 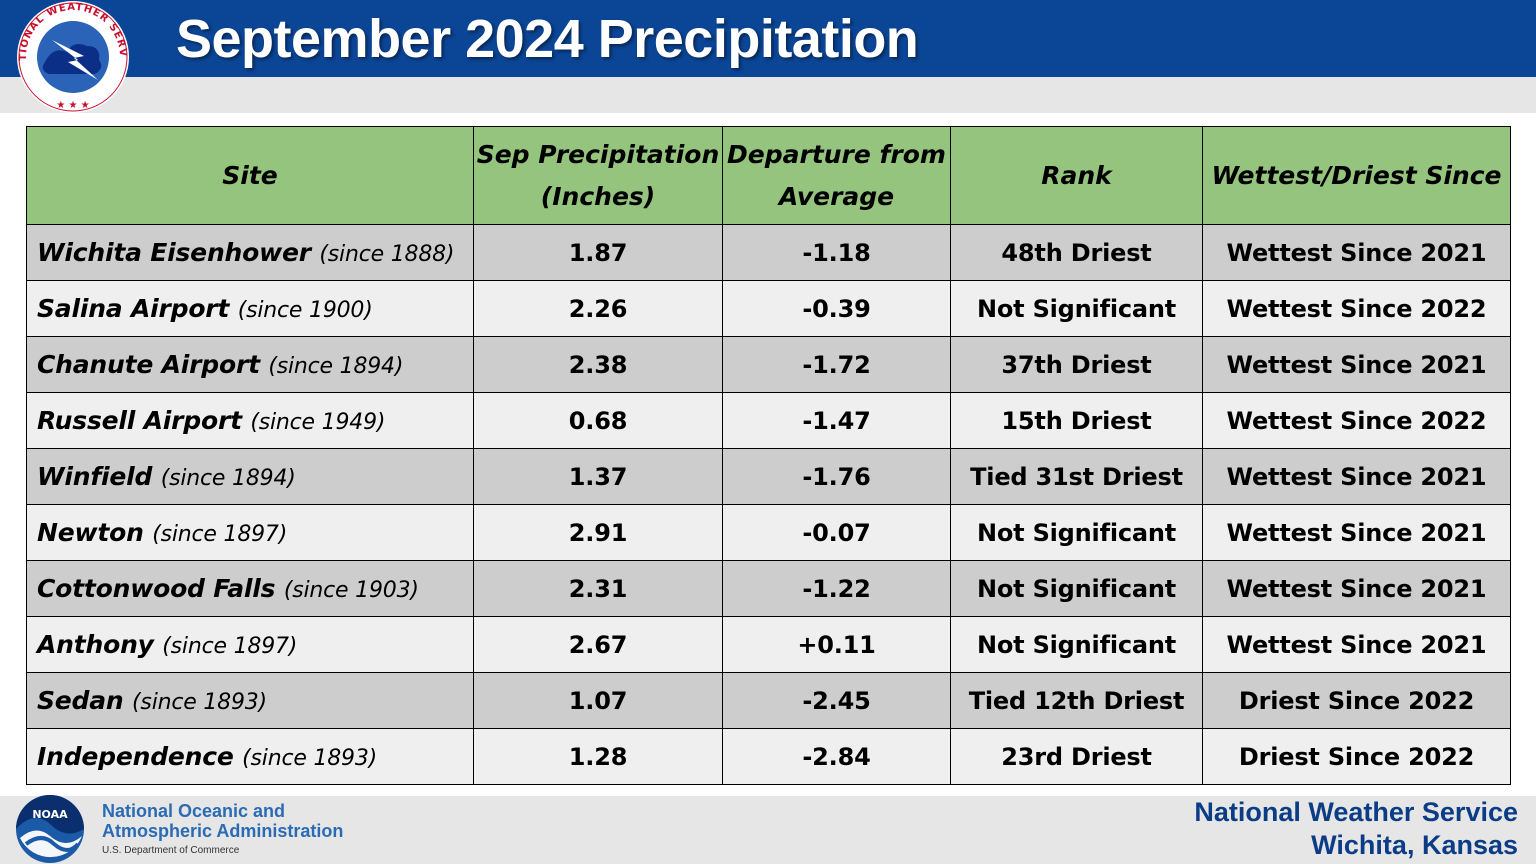 What do you see at coordinates (1076, 756) in the screenshot?
I see `rank-cell: 23rd Driest` at bounding box center [1076, 756].